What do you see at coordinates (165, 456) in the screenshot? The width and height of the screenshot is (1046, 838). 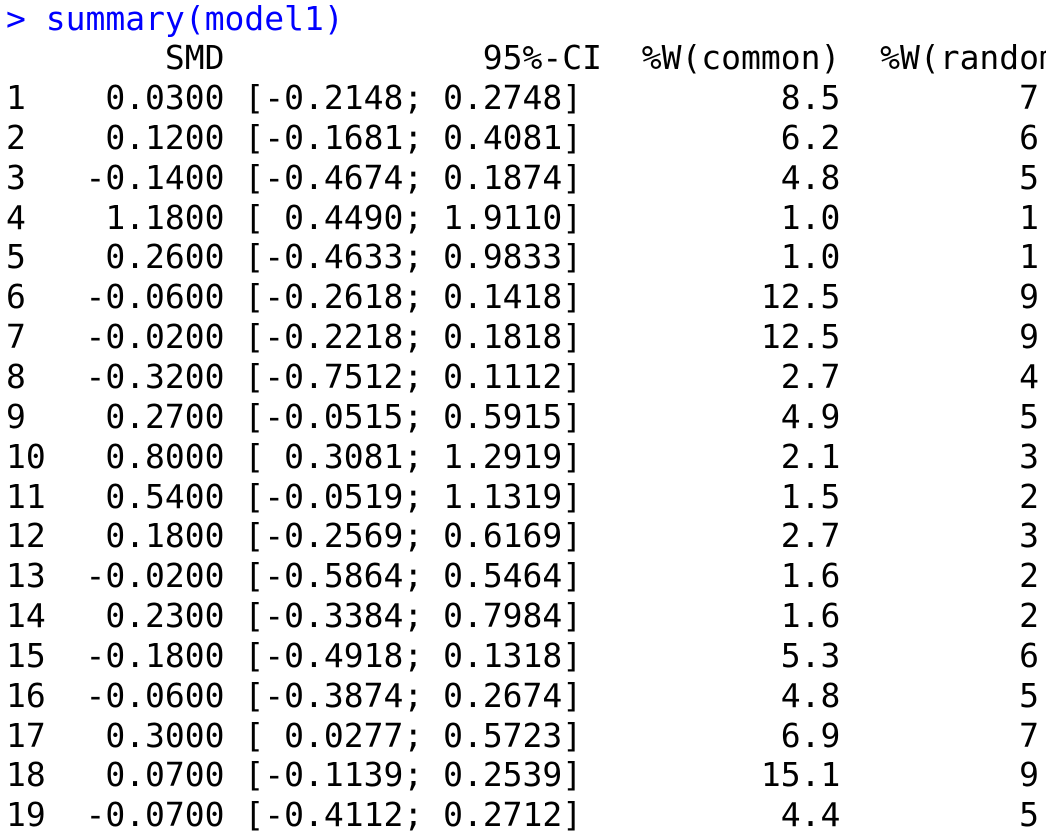 I see `smd-value: 0.8000` at bounding box center [165, 456].